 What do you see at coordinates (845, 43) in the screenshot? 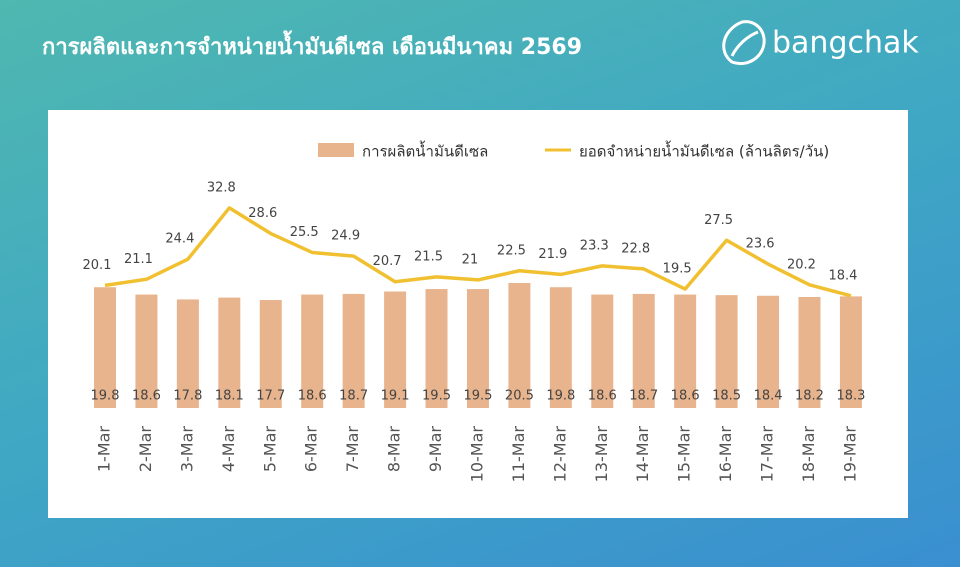
I see `brand-name: bangchak` at bounding box center [845, 43].